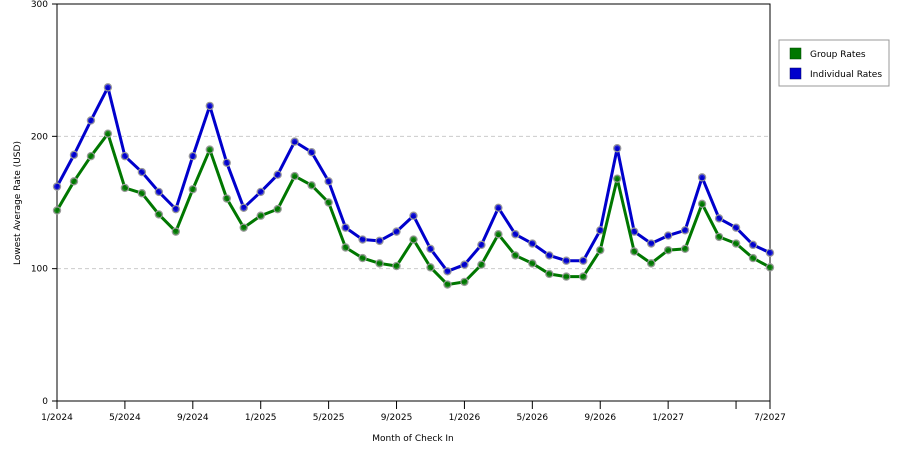  What do you see at coordinates (795, 73) in the screenshot?
I see `legend-swatch-individual` at bounding box center [795, 73].